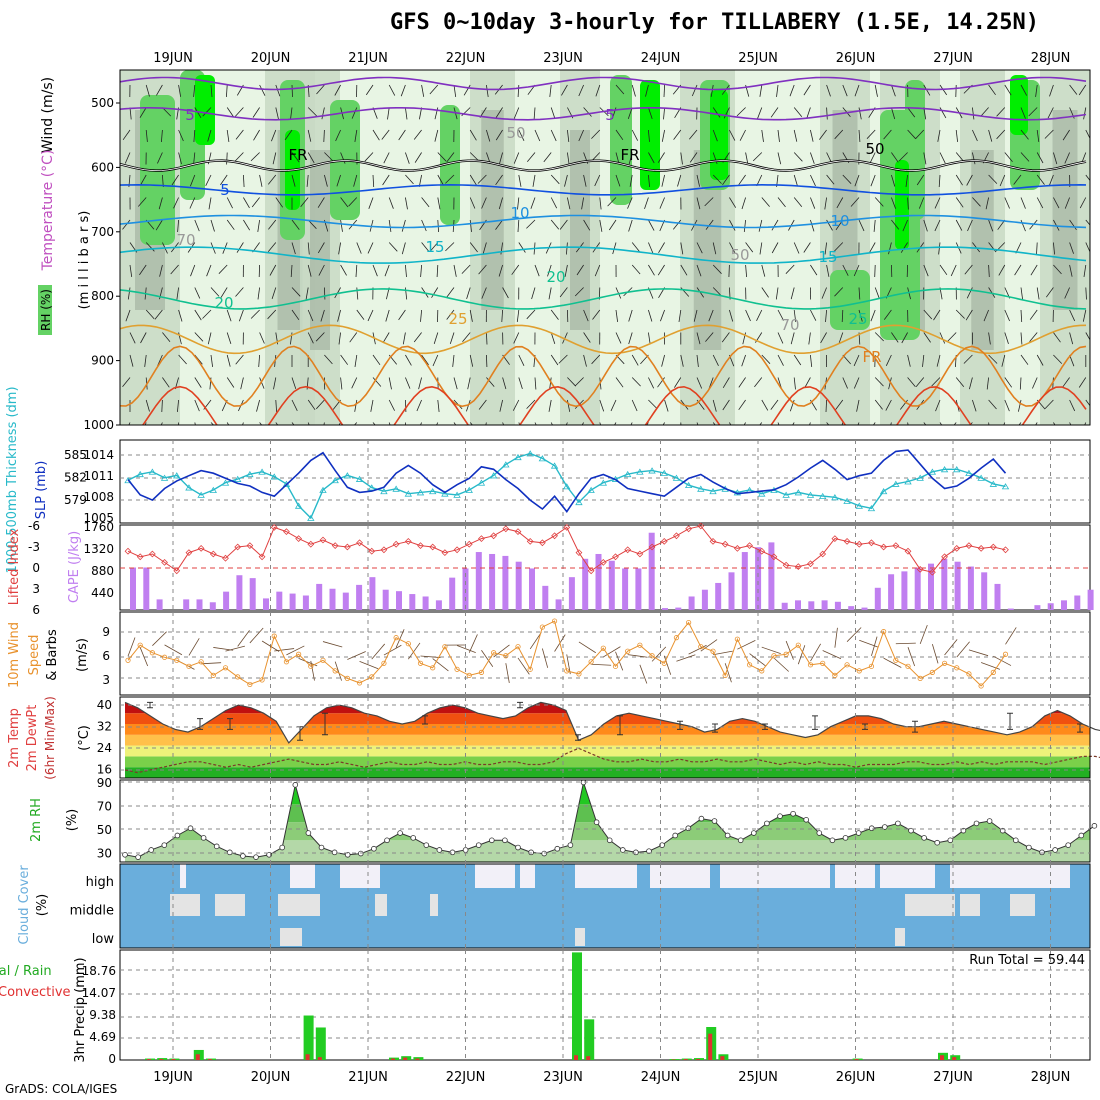  Describe the element at coordinates (310, 905) in the screenshot. I see `cloud-middle-clear` at that location.